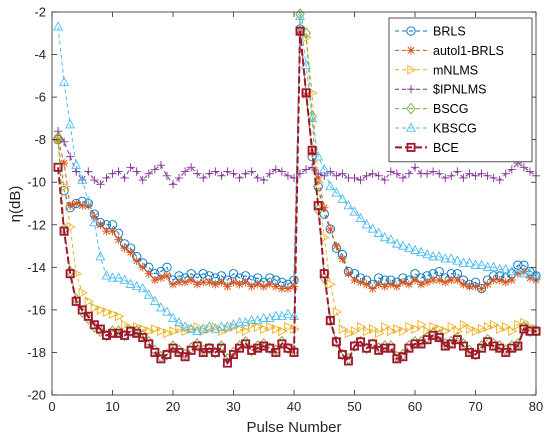 Image resolution: width=550 pixels, height=439 pixels. I want to click on x-tick-label: 30, so click(233, 406).